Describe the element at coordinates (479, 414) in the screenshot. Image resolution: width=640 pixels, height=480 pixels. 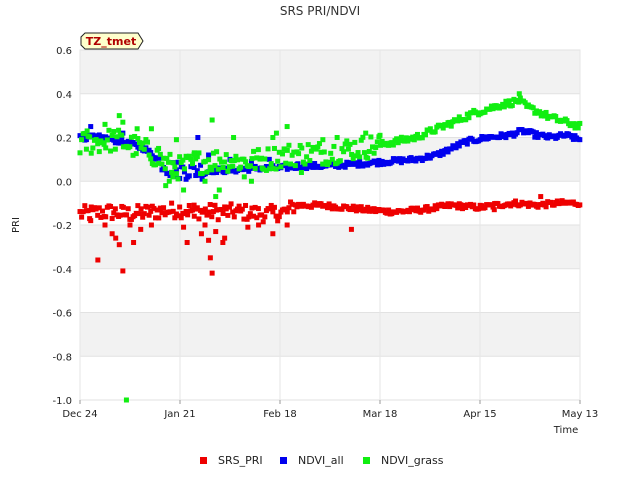
I see `x-tick-label: Apr 15` at that location.